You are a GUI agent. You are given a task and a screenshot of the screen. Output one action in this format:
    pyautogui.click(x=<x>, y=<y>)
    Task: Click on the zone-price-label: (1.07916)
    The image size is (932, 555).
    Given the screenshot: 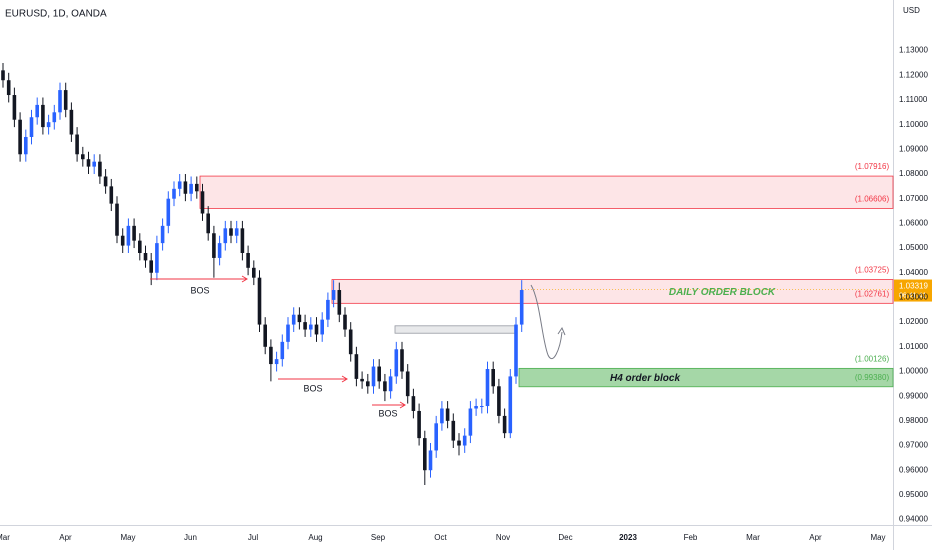 What is the action you would take?
    pyautogui.click(x=872, y=166)
    